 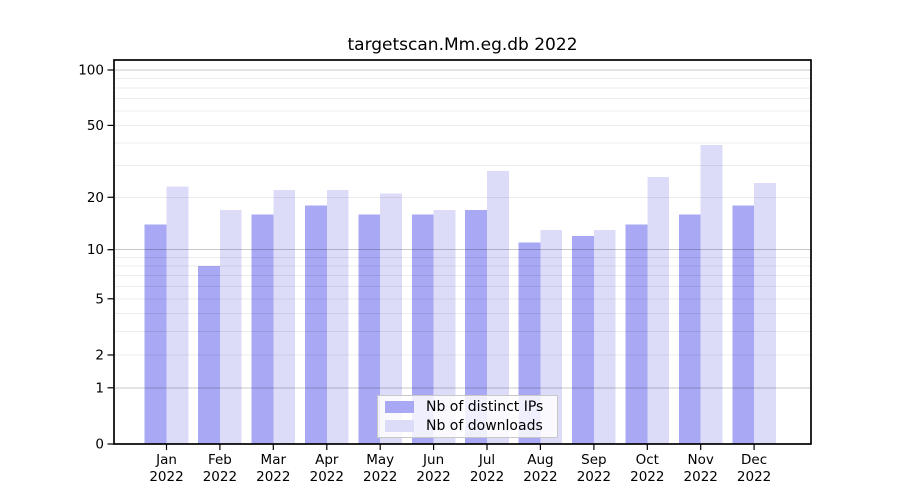 What do you see at coordinates (316, 324) in the screenshot?
I see `bar-apr-distinct-ips` at bounding box center [316, 324].